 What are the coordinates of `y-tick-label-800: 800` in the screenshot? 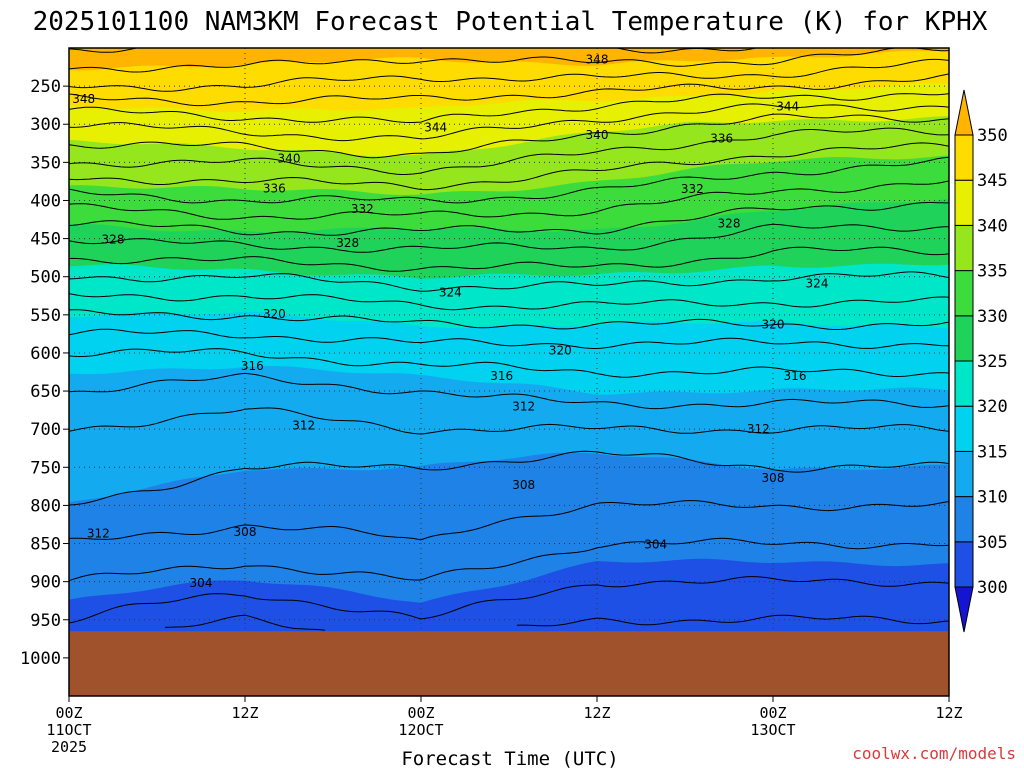 It's located at (45, 506).